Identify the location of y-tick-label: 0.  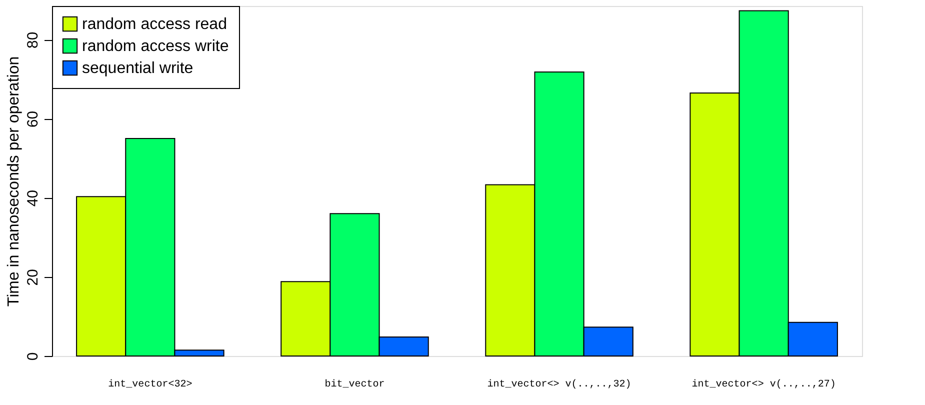
(33, 356).